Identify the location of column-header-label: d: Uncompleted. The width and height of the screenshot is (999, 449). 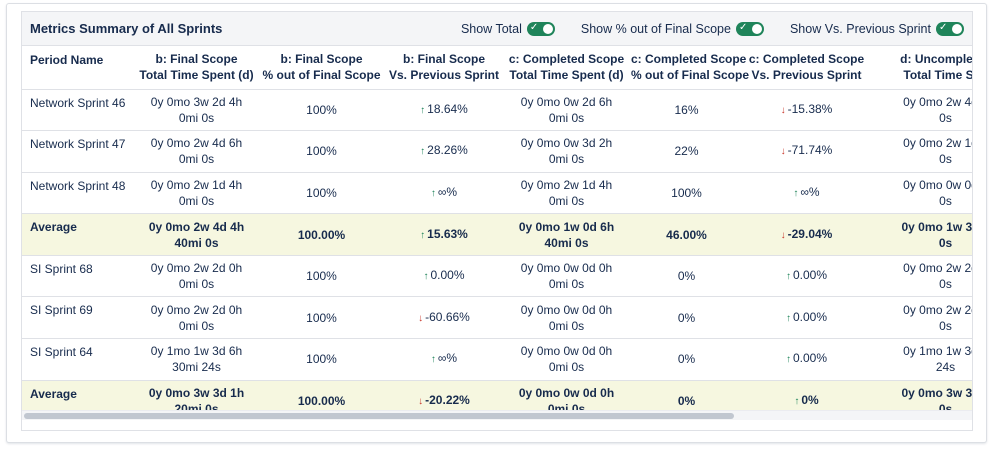
(936, 59).